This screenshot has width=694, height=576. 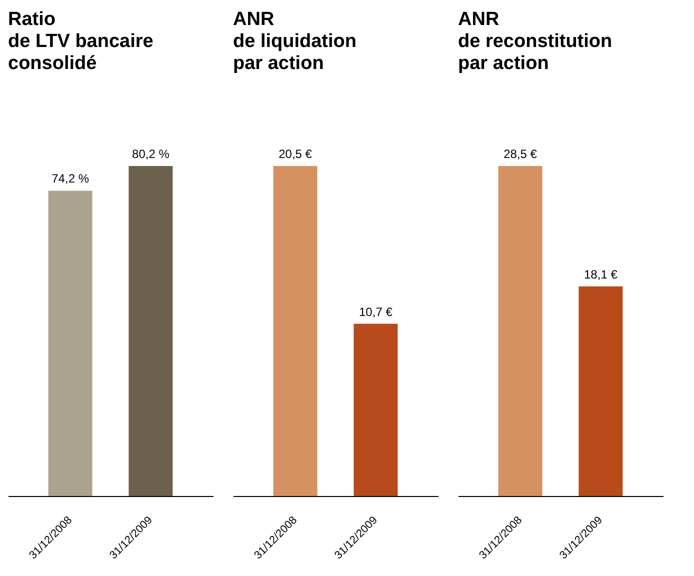 What do you see at coordinates (294, 41) in the screenshot?
I see `chart-title: ANR de liquidation par action` at bounding box center [294, 41].